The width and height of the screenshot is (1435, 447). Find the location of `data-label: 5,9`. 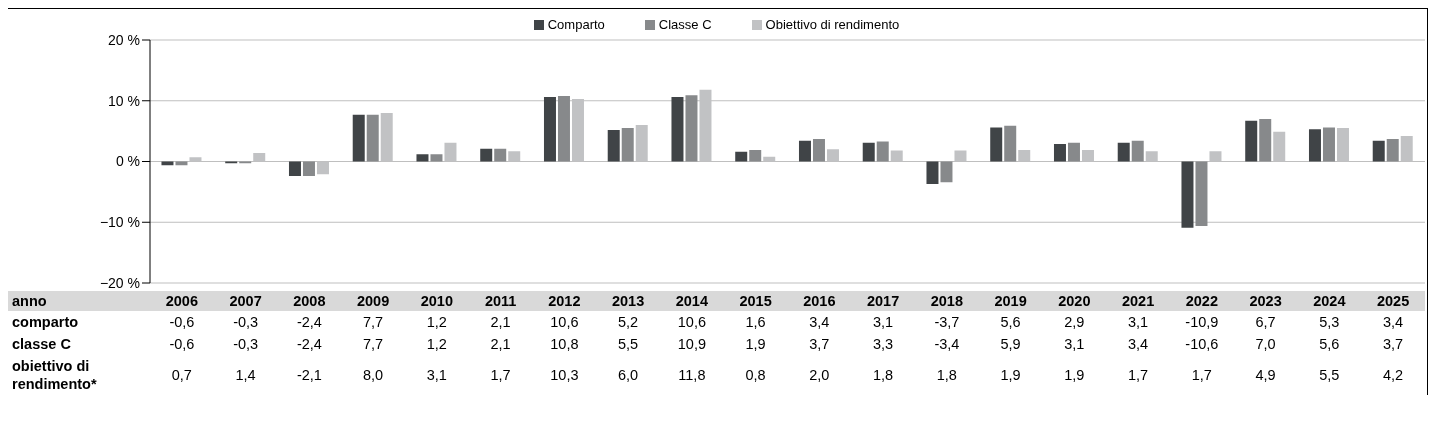

data-label: 5,9 is located at coordinates (1010, 344).